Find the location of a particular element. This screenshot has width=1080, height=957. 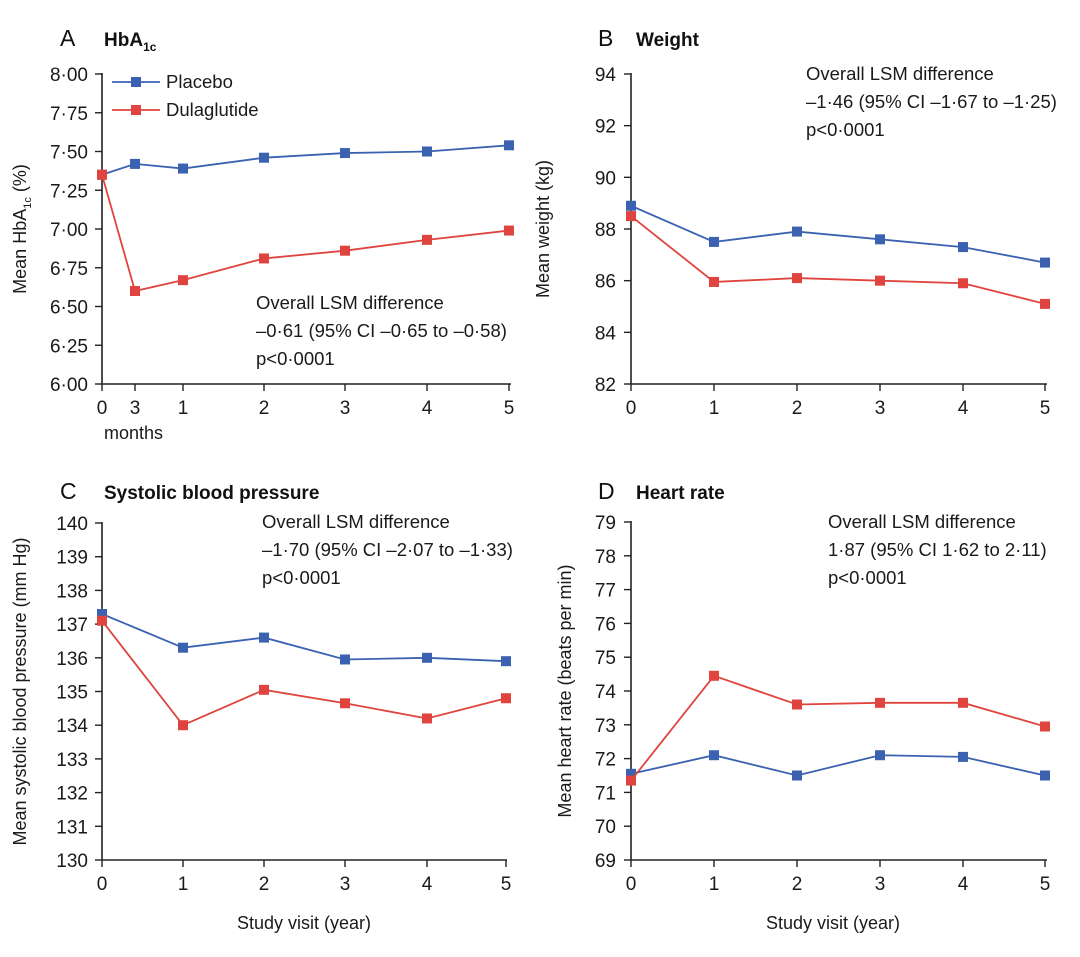

panel-title: Heart rate is located at coordinates (680, 493).